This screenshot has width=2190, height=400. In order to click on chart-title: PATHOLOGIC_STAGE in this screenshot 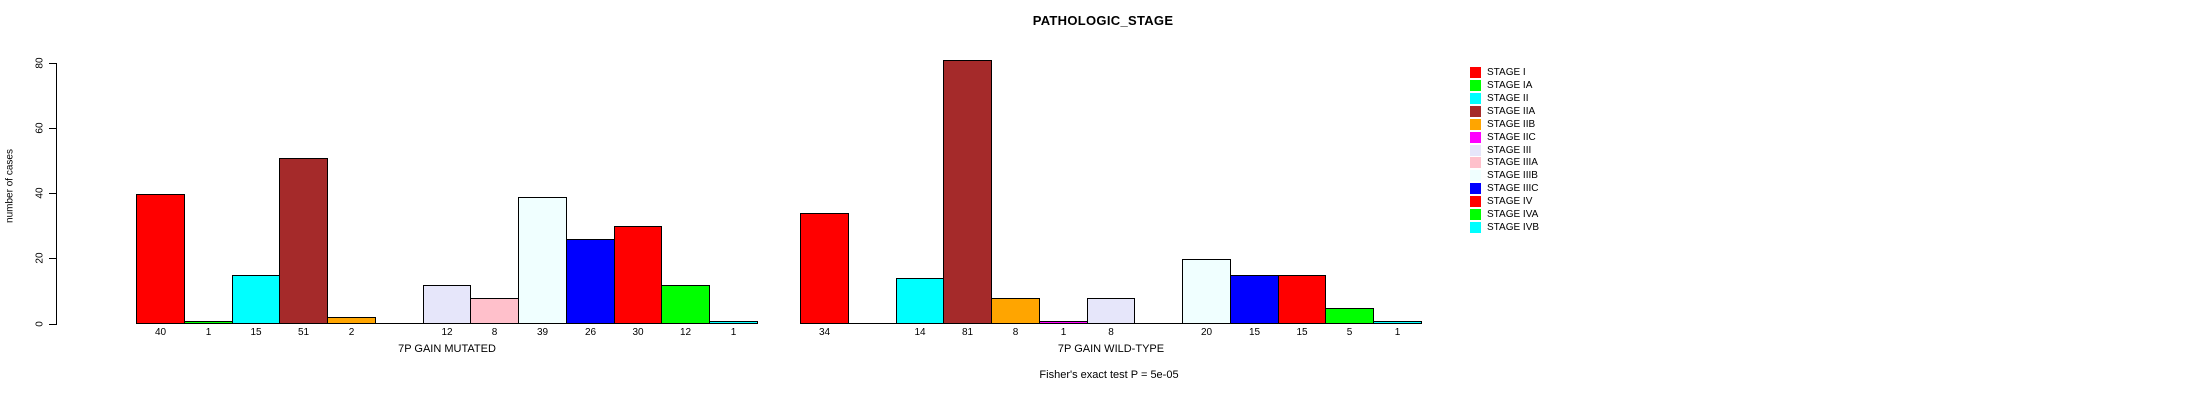, I will do `click(1103, 20)`.